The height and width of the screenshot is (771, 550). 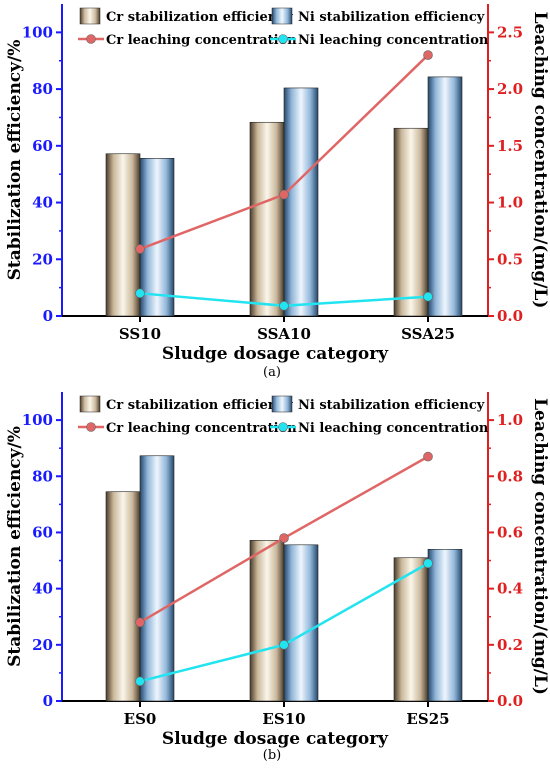 I want to click on x-tick-label: SSA25, so click(x=428, y=334).